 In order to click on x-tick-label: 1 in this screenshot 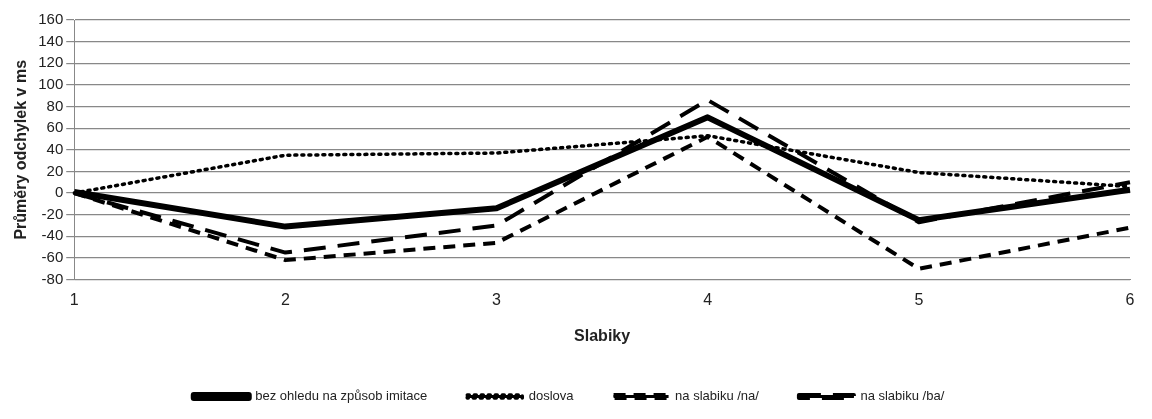, I will do `click(74, 299)`.